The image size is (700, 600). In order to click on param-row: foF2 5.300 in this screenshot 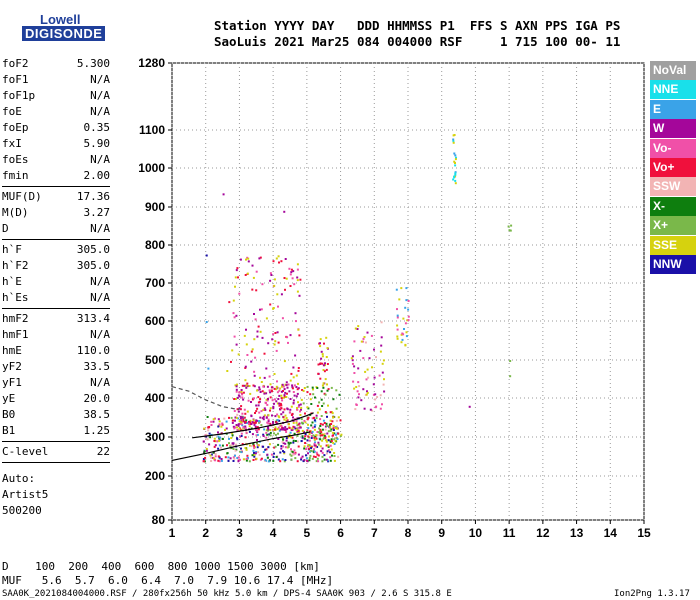, I will do `click(56, 64)`.